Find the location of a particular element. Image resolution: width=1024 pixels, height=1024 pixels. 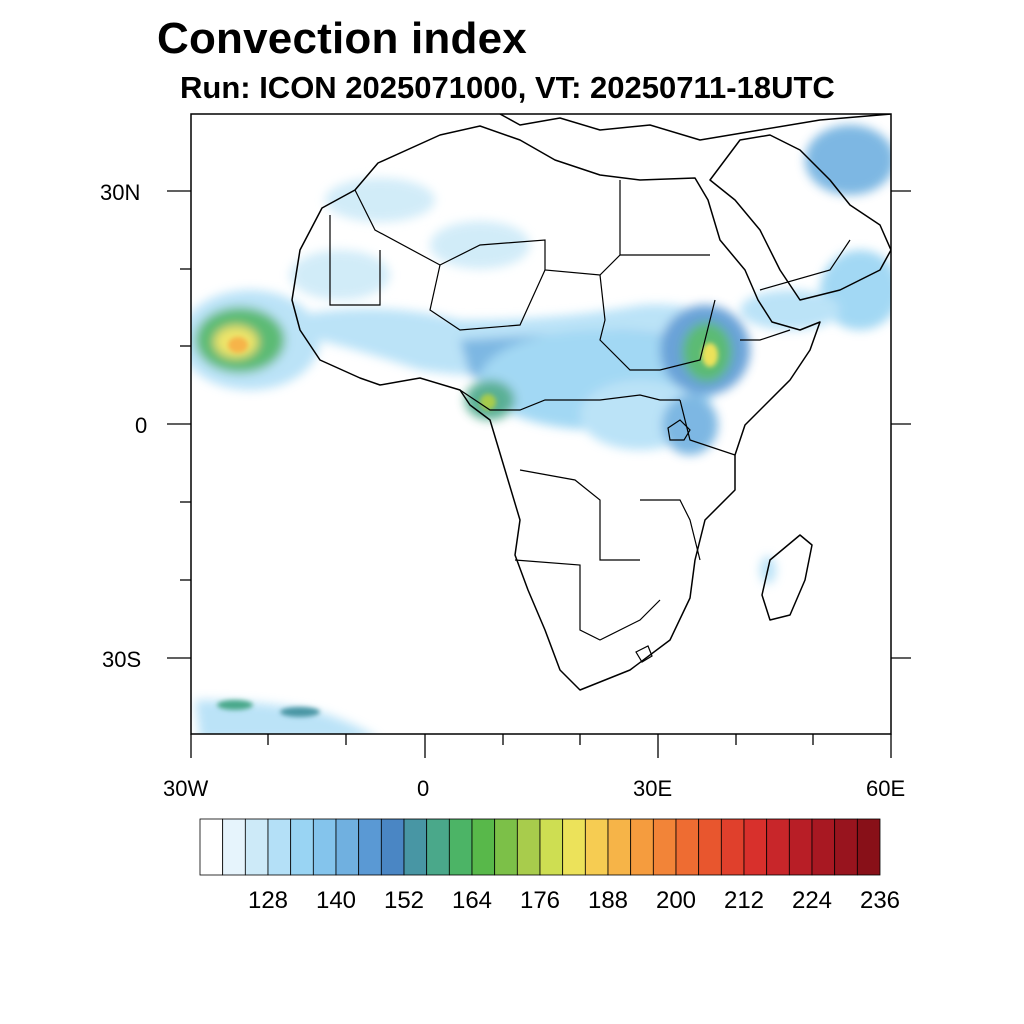

colorbar-label: 188 is located at coordinates (608, 900).